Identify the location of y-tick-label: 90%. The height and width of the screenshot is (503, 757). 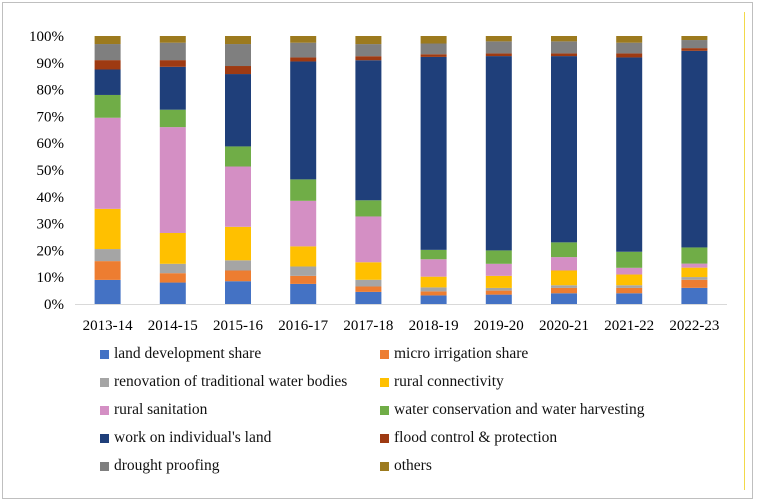
(51, 64).